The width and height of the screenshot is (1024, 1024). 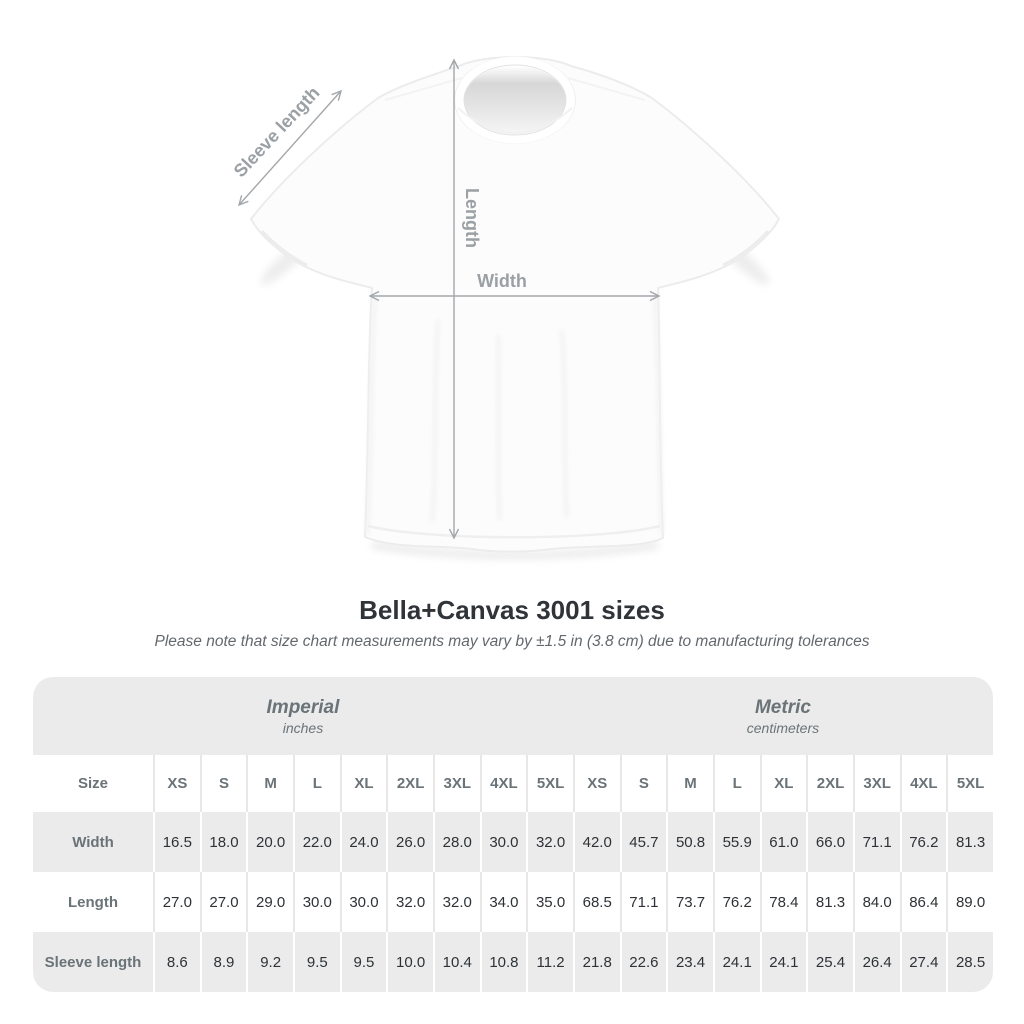 What do you see at coordinates (969, 962) in the screenshot?
I see `value-cell: 28.5` at bounding box center [969, 962].